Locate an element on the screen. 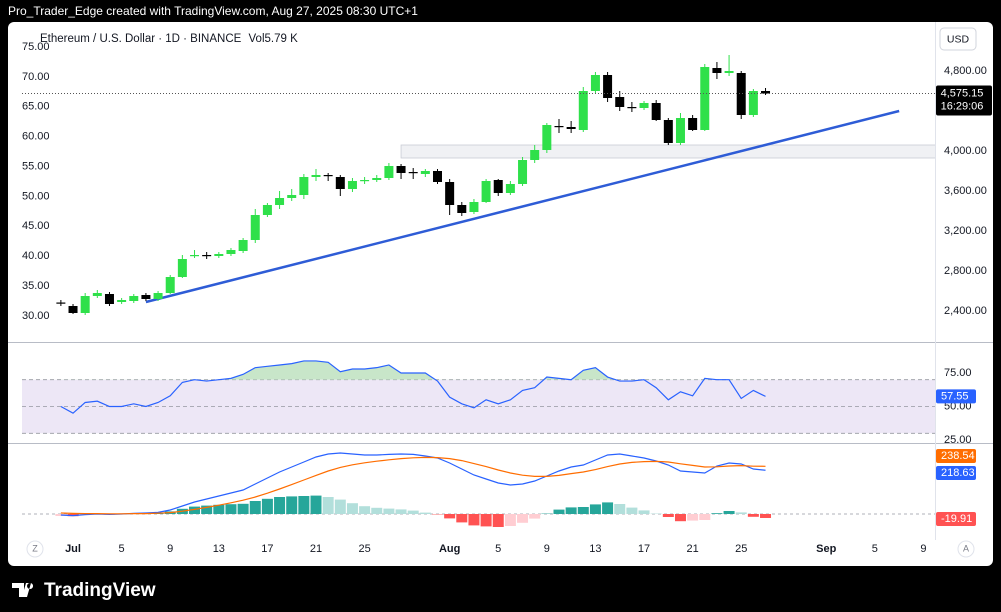 This screenshot has height=612, width=1001. y2-tick-label: 50.00 is located at coordinates (36, 196).